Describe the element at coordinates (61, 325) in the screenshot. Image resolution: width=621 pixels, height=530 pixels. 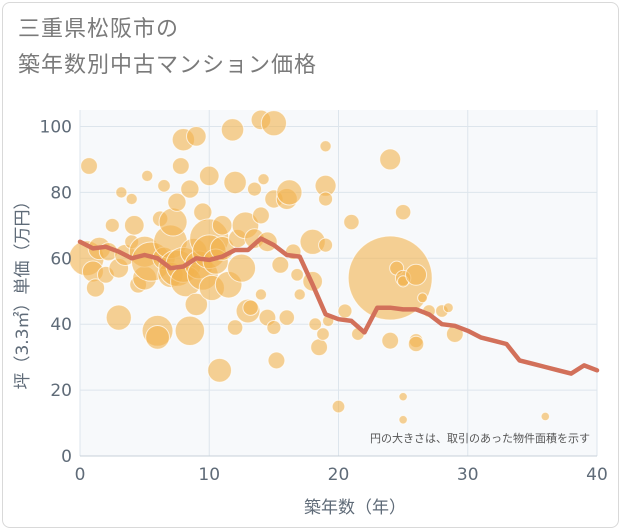
I see `y-tick-label: 40` at that location.